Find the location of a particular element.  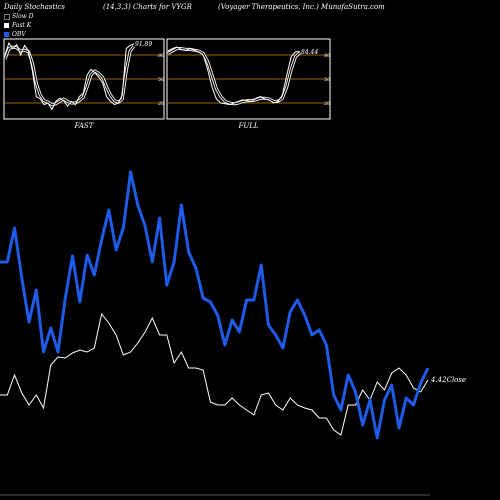

legend-item-slow-d: Slow D is located at coordinates (19, 16).